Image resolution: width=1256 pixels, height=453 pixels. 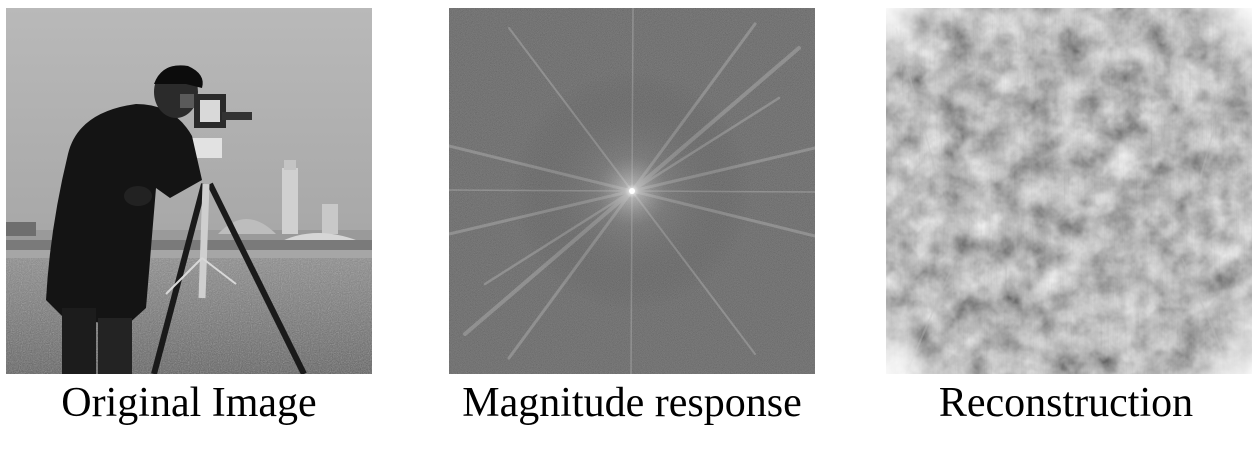 What do you see at coordinates (189, 403) in the screenshot?
I see `caption-original-image: Original Image` at bounding box center [189, 403].